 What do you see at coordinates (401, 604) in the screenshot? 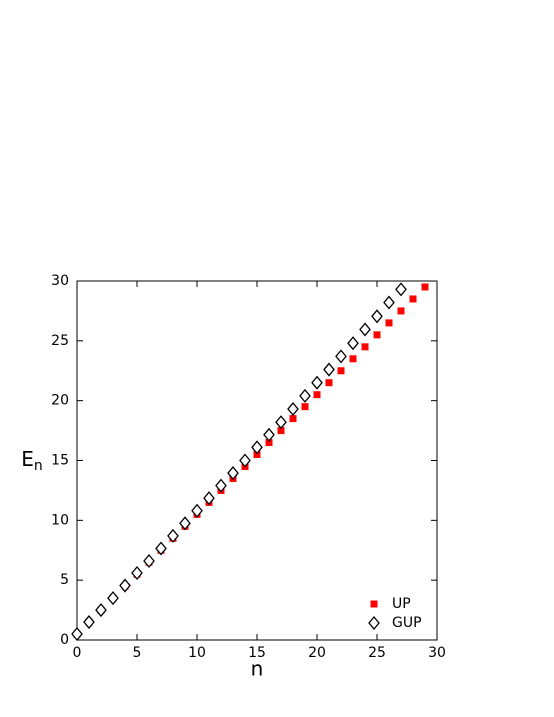
I see `legend-label: UP` at bounding box center [401, 604].